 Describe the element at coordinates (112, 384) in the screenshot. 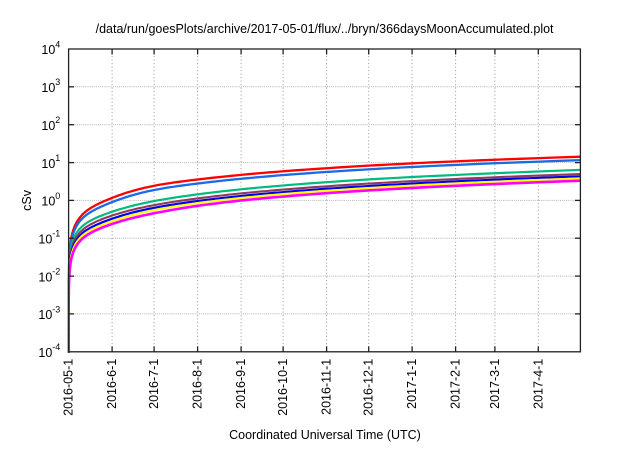

I see `svg-text: 2016-6-1` at that location.